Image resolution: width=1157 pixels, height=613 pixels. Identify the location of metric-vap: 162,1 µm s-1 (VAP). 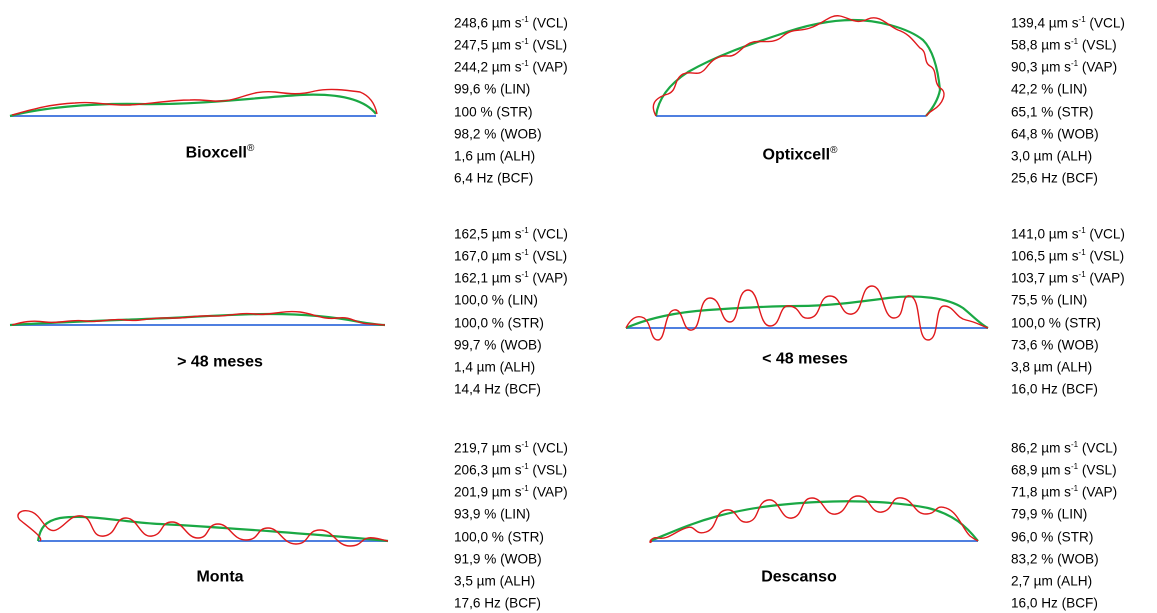
(511, 278).